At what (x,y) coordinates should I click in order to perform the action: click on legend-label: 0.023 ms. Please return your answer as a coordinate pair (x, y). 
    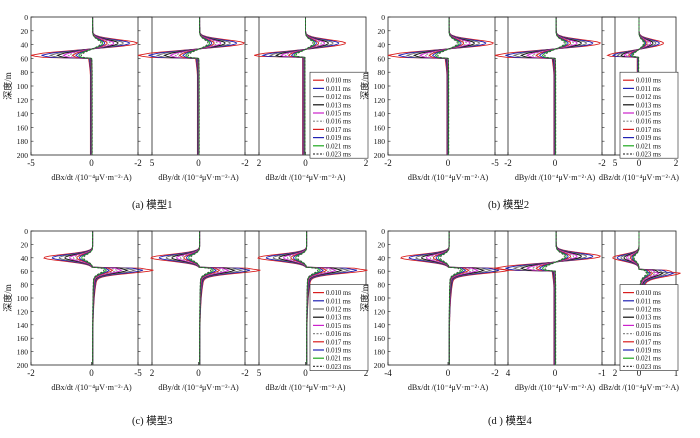
    Looking at the image, I should click on (648, 155).